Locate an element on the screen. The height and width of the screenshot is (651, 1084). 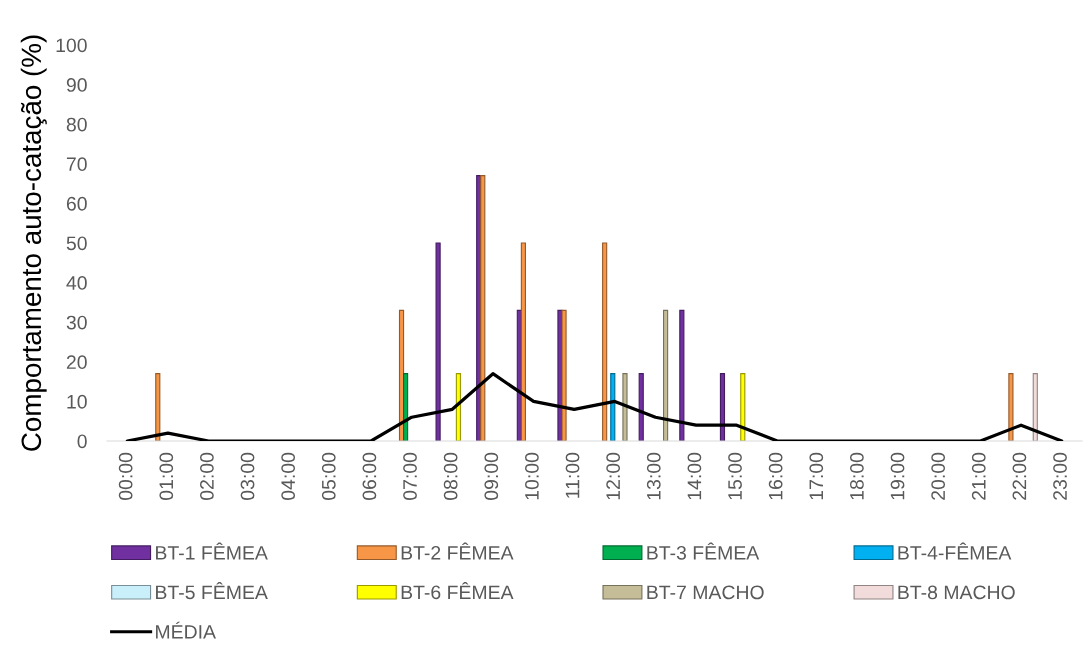
x-tick-label: 20:00 is located at coordinates (938, 476).